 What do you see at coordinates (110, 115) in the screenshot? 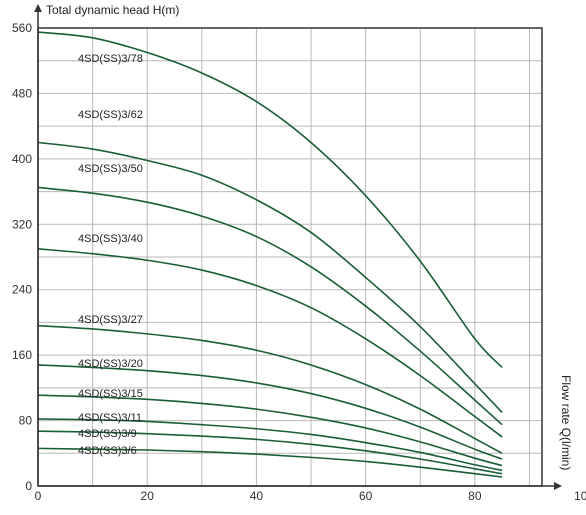
I see `series-label: 4SD(SS)3/62` at bounding box center [110, 115].